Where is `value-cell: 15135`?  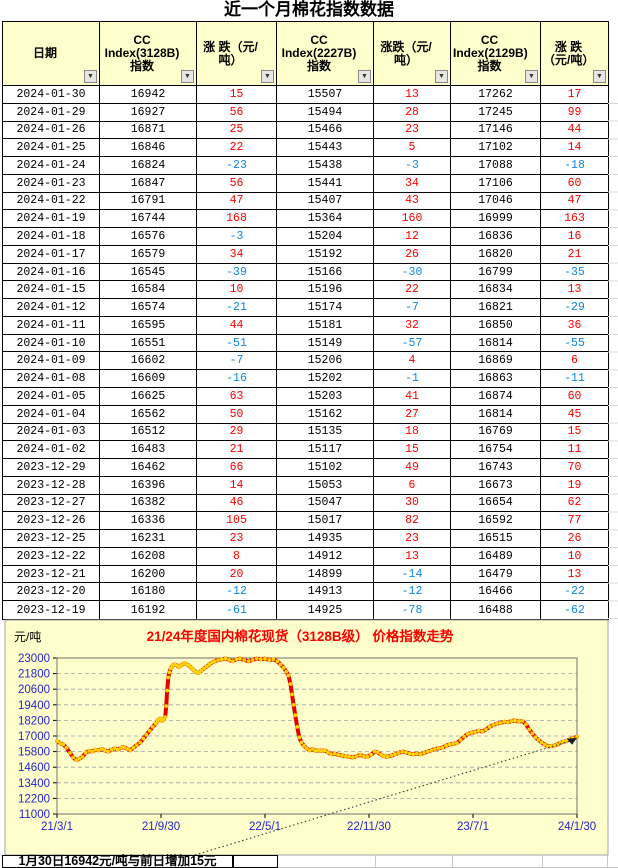 value-cell: 15135 is located at coordinates (325, 432).